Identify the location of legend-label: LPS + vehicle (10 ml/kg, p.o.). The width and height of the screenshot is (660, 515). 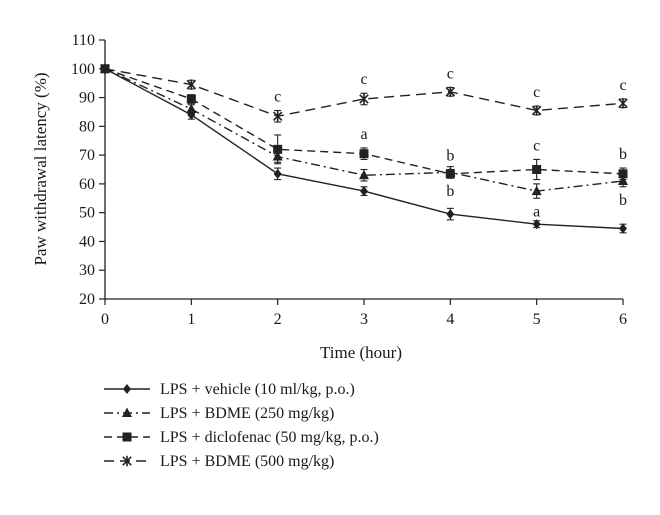
(257, 389).